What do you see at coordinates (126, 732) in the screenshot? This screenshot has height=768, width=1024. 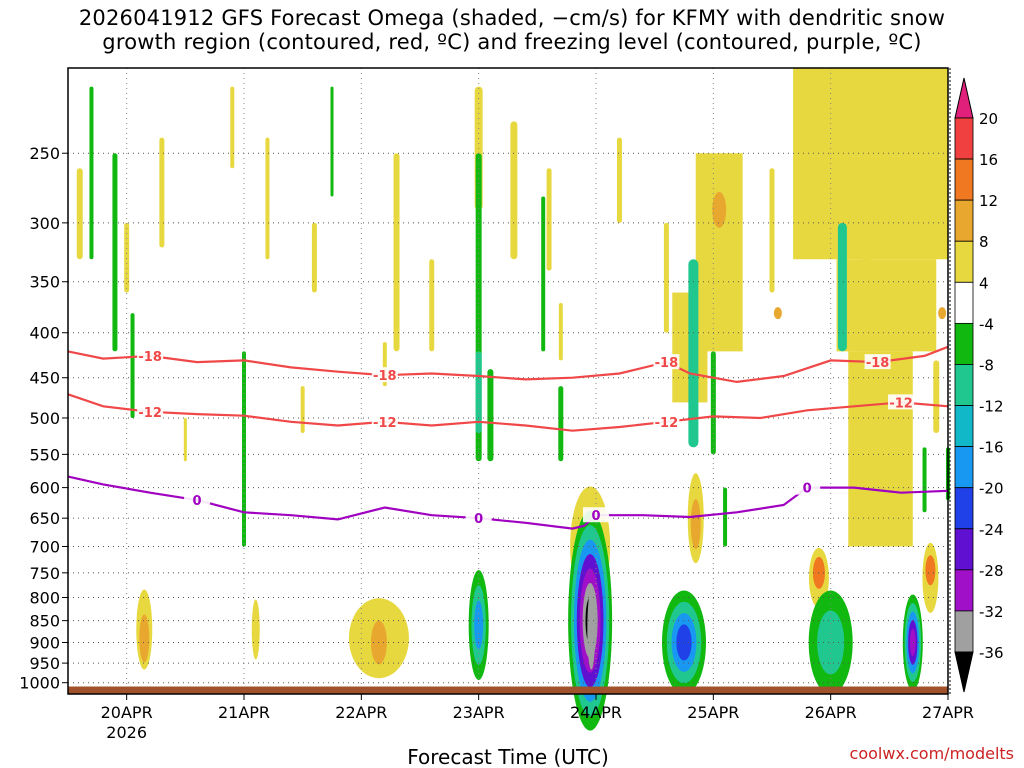 I see `x-sublabel: 2026` at bounding box center [126, 732].